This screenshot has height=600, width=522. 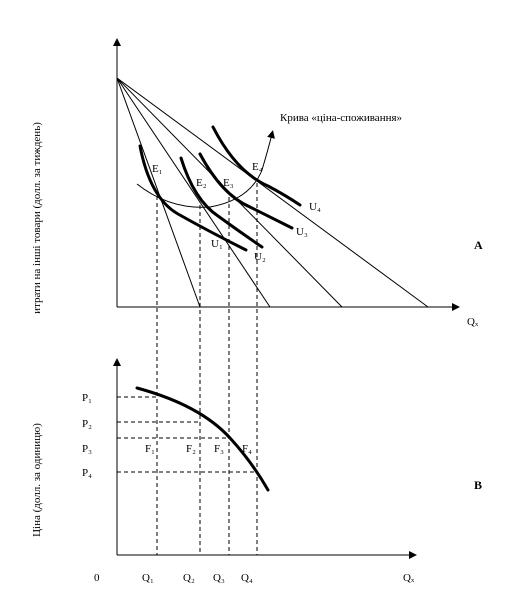 I want to click on panel-label: B, so click(x=478, y=485).